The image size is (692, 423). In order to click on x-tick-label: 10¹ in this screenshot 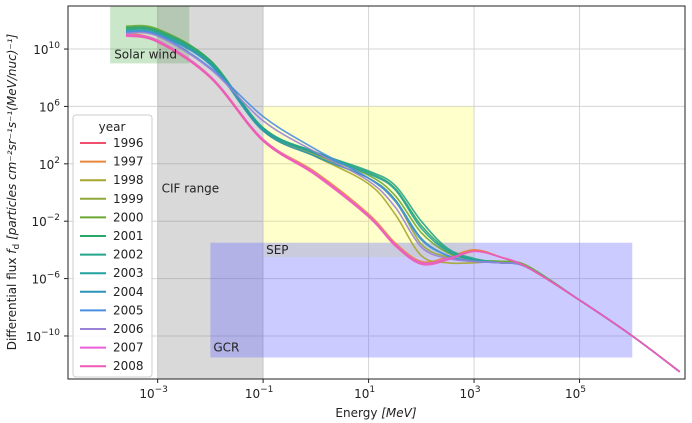, I will do `click(364, 393)`.